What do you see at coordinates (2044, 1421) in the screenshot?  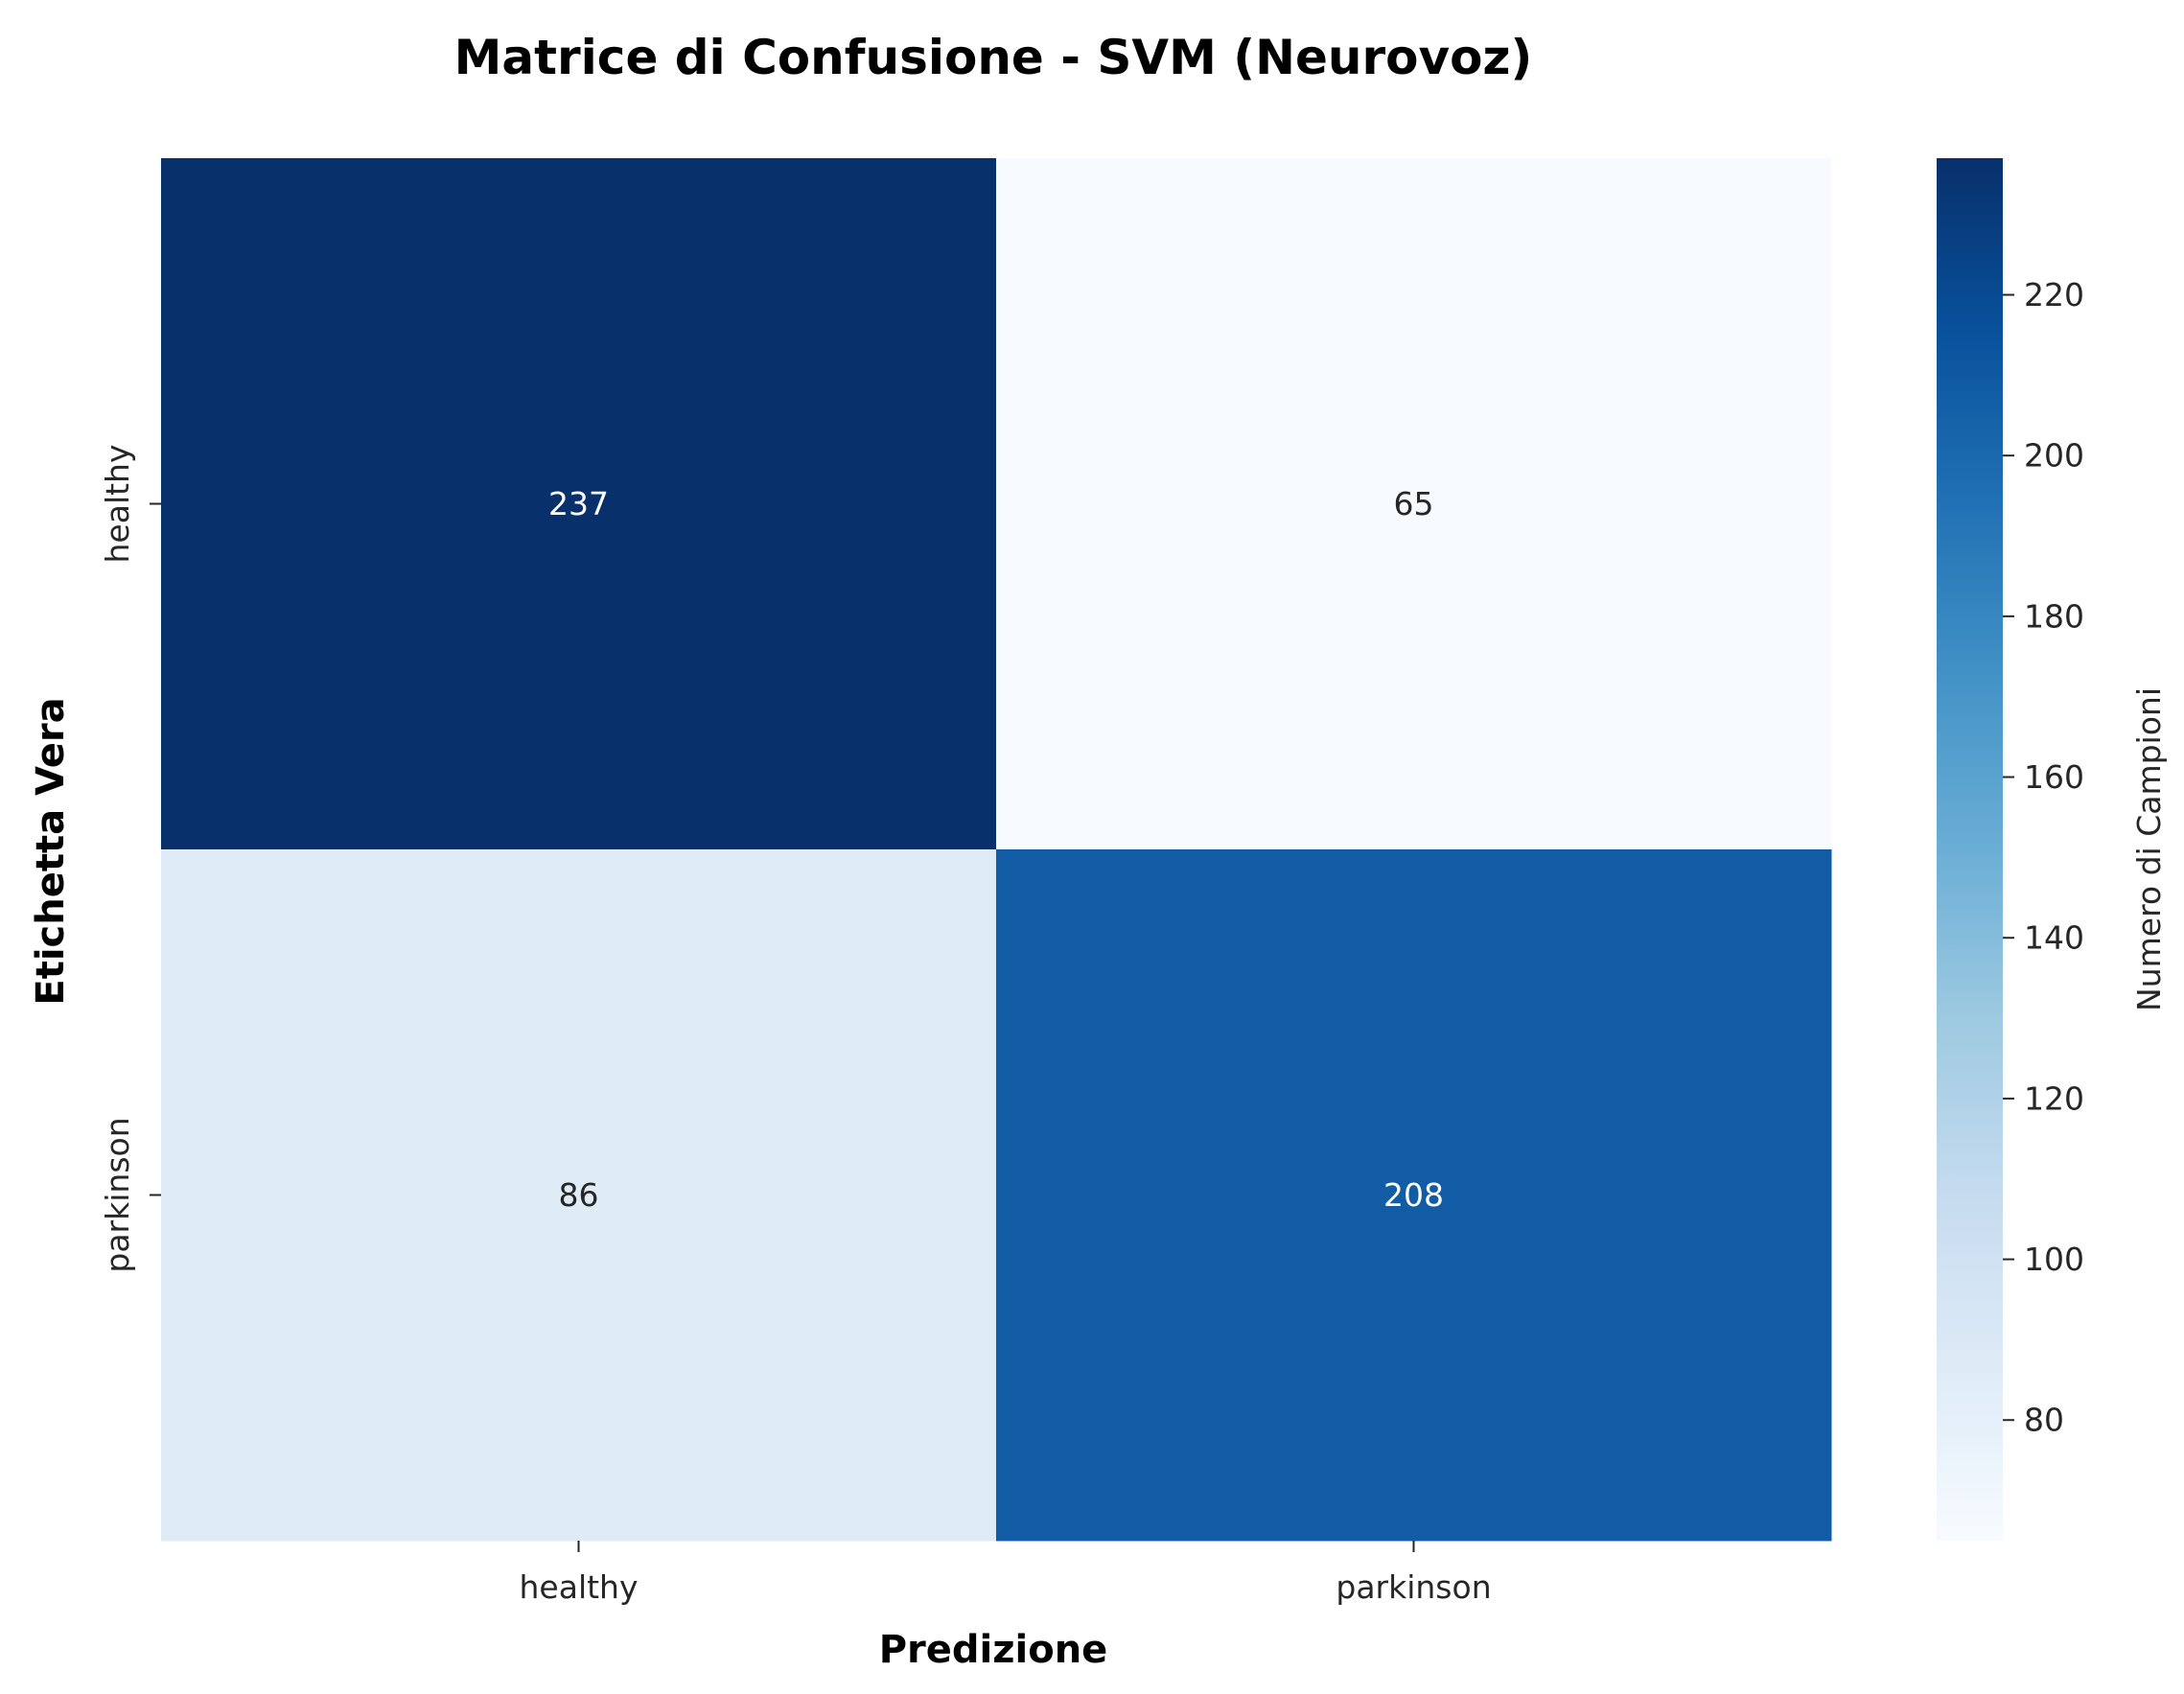 I see `colorbar-tick-label: 80` at bounding box center [2044, 1421].